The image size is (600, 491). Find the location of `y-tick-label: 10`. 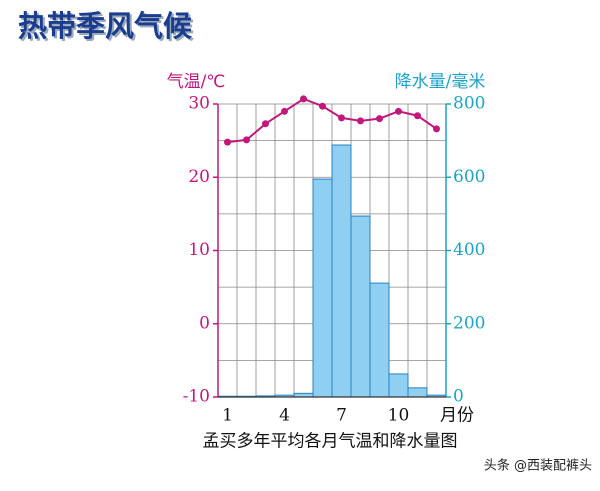

y-tick-label: 10 is located at coordinates (199, 250).